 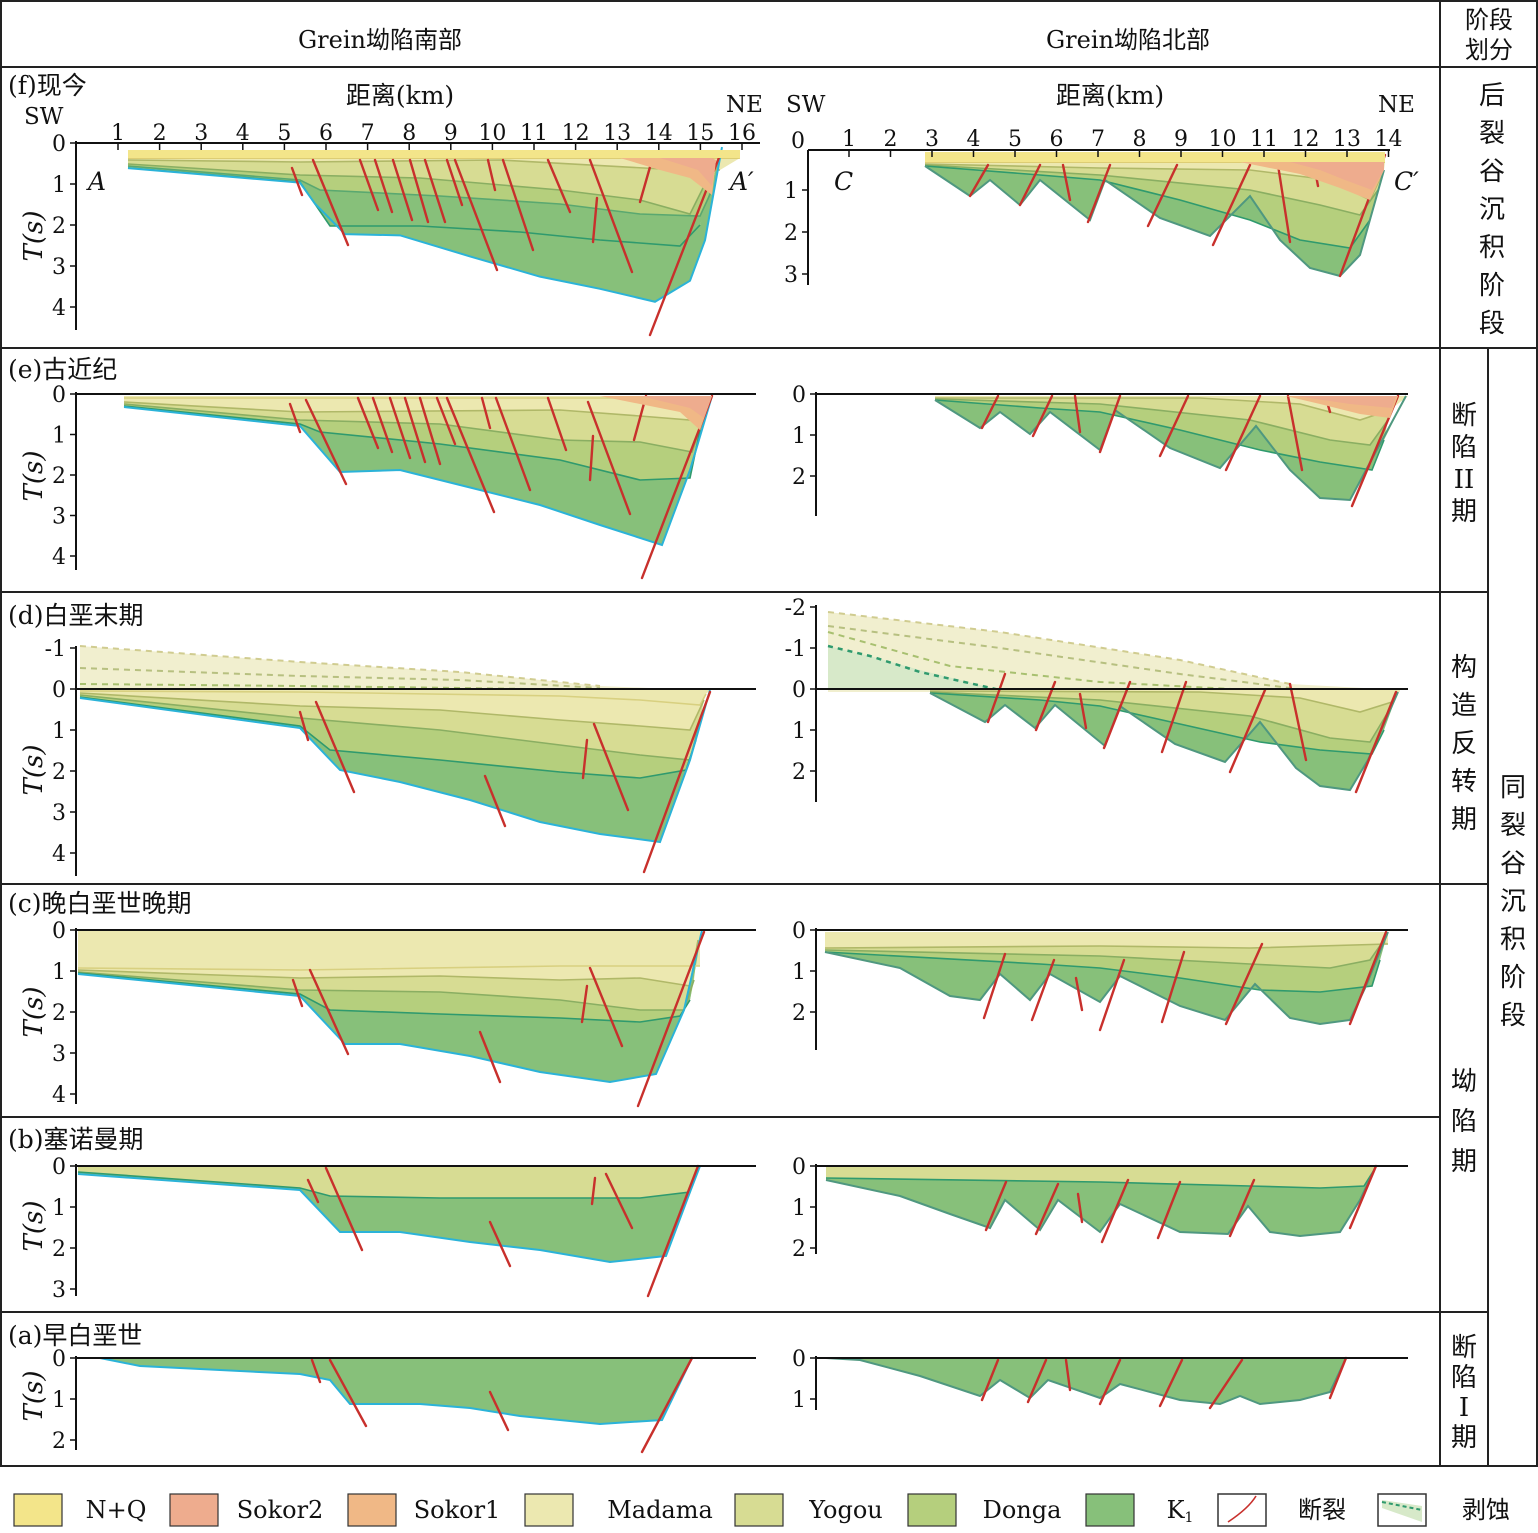 What do you see at coordinates (1464, 744) in the screenshot?
I see `stage-d-char: 反` at bounding box center [1464, 744].